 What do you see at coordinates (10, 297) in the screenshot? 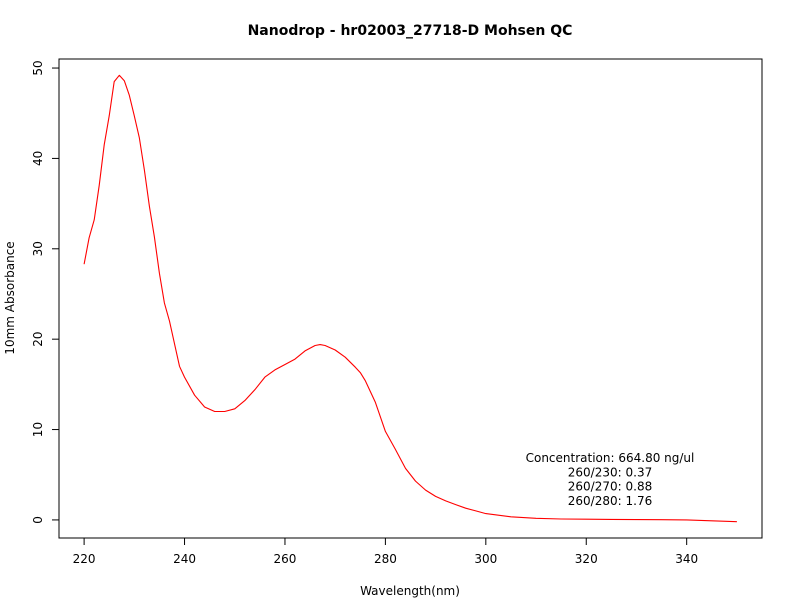
I see `y-axis-label: 10mm Absorbance` at bounding box center [10, 297].